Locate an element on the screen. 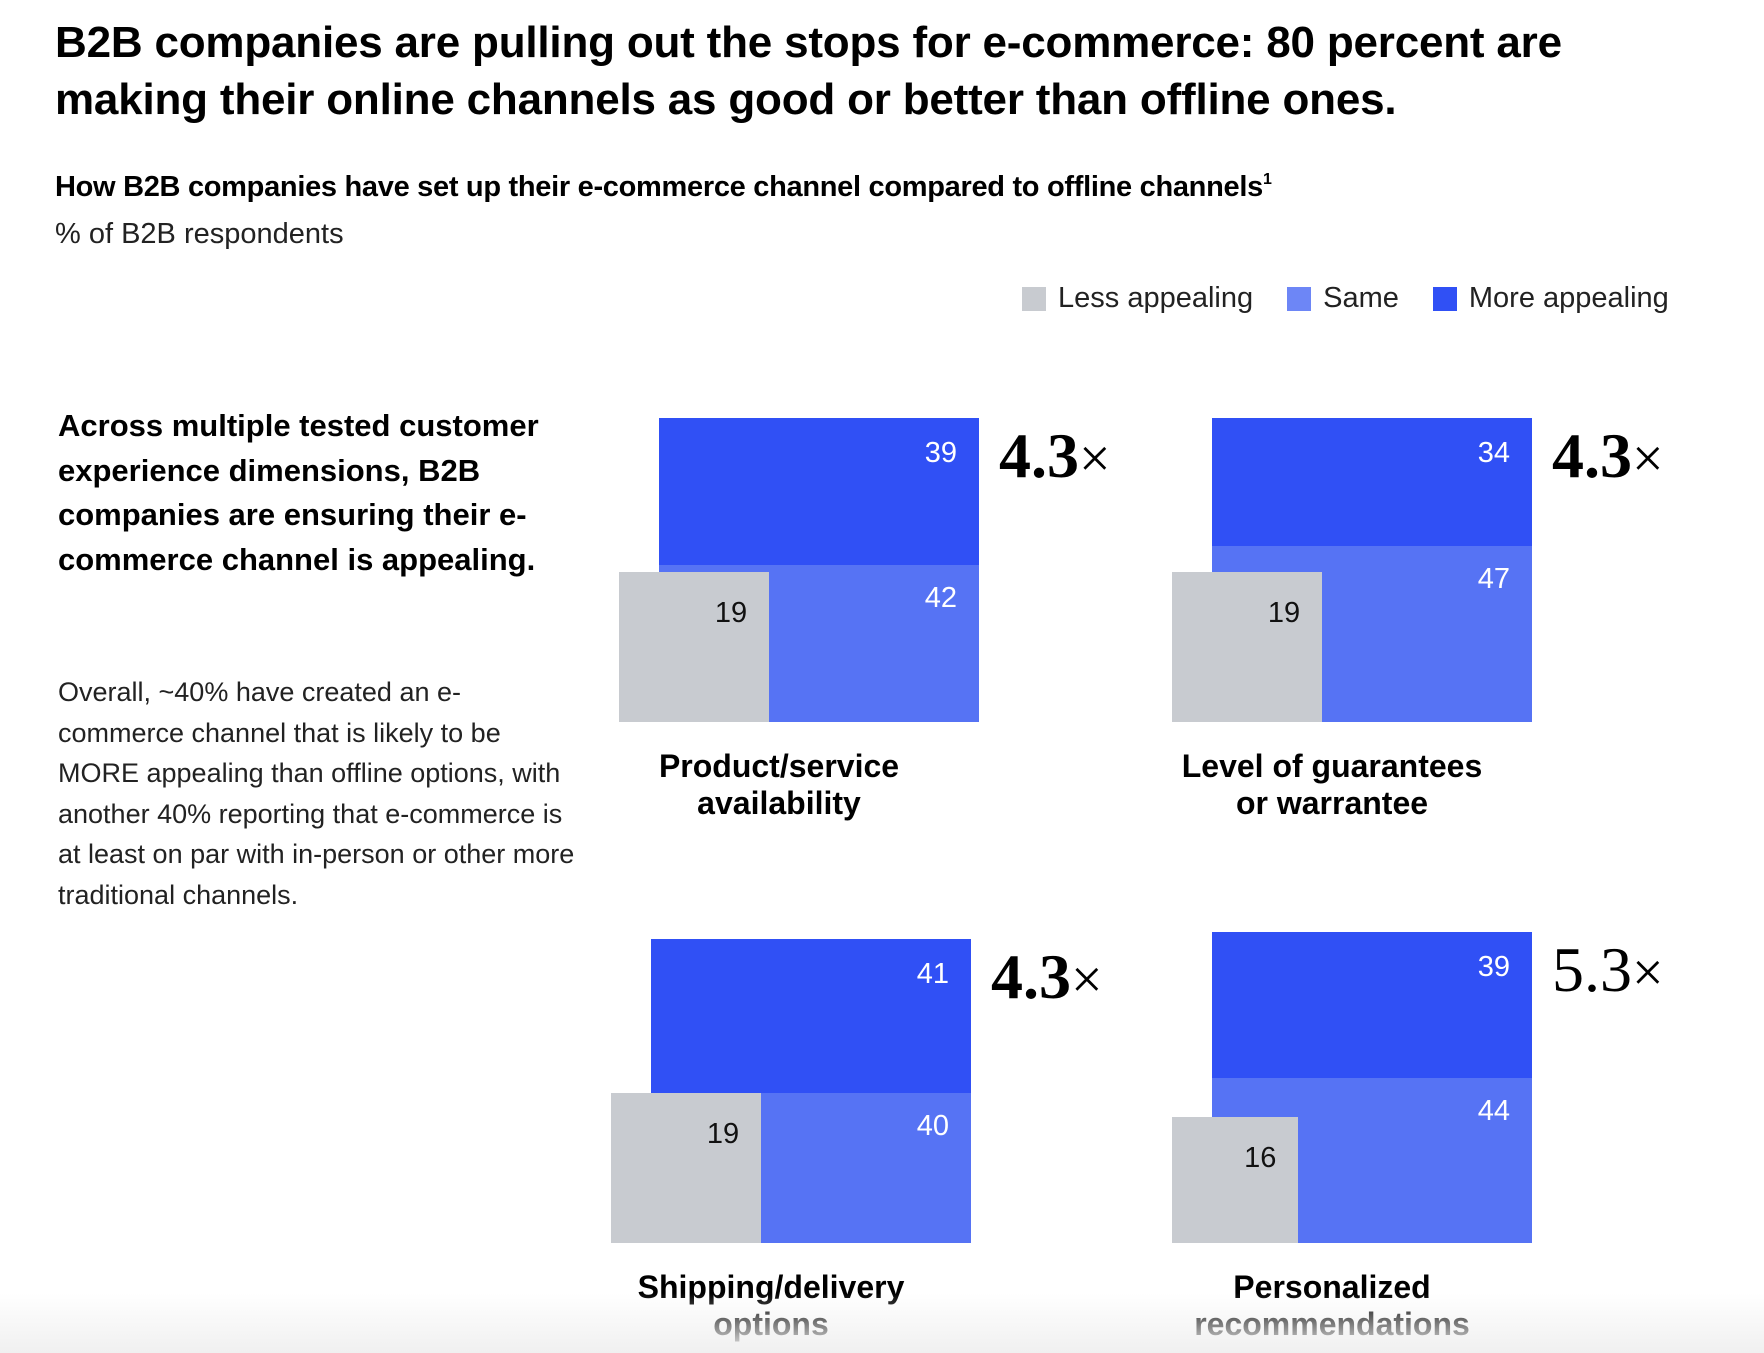  multiplier-value: 5.3 is located at coordinates (1592, 969).